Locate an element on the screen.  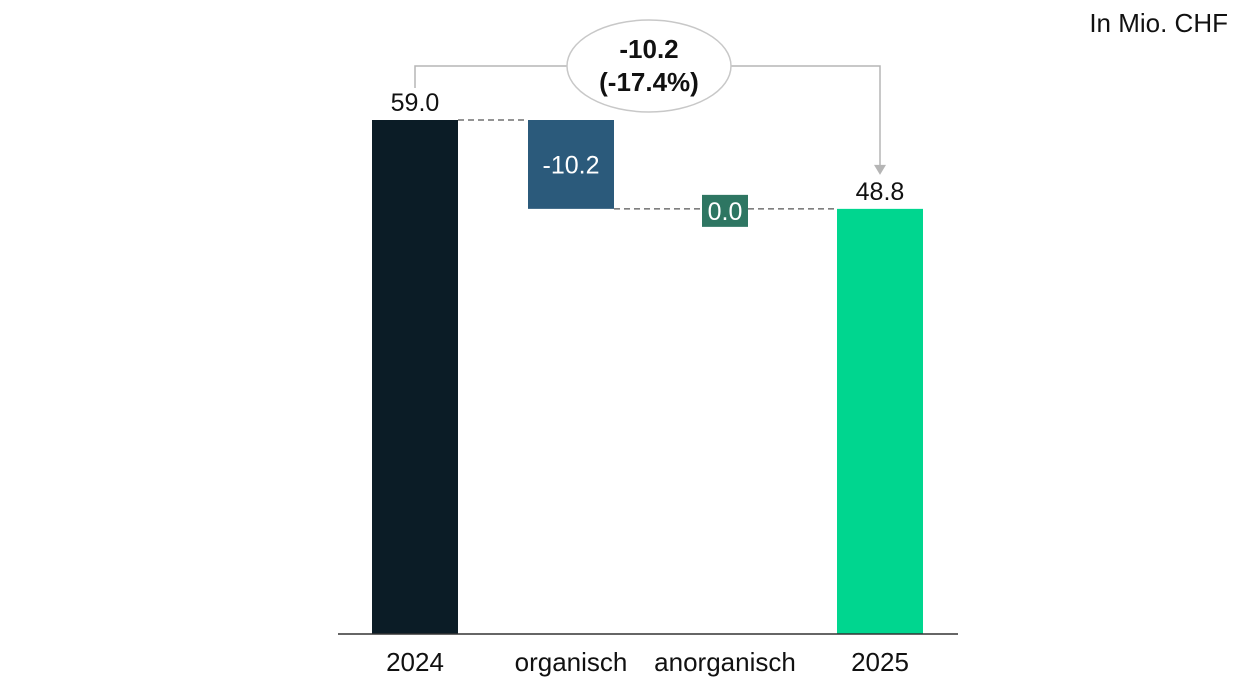
bracket-right-line is located at coordinates (806, 116).